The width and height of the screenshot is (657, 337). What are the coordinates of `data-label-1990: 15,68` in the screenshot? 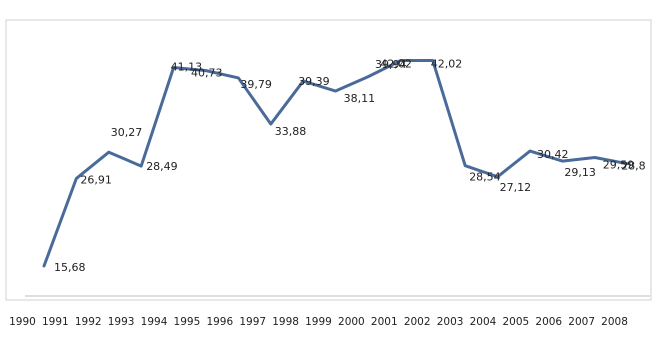 It's located at (70, 267).